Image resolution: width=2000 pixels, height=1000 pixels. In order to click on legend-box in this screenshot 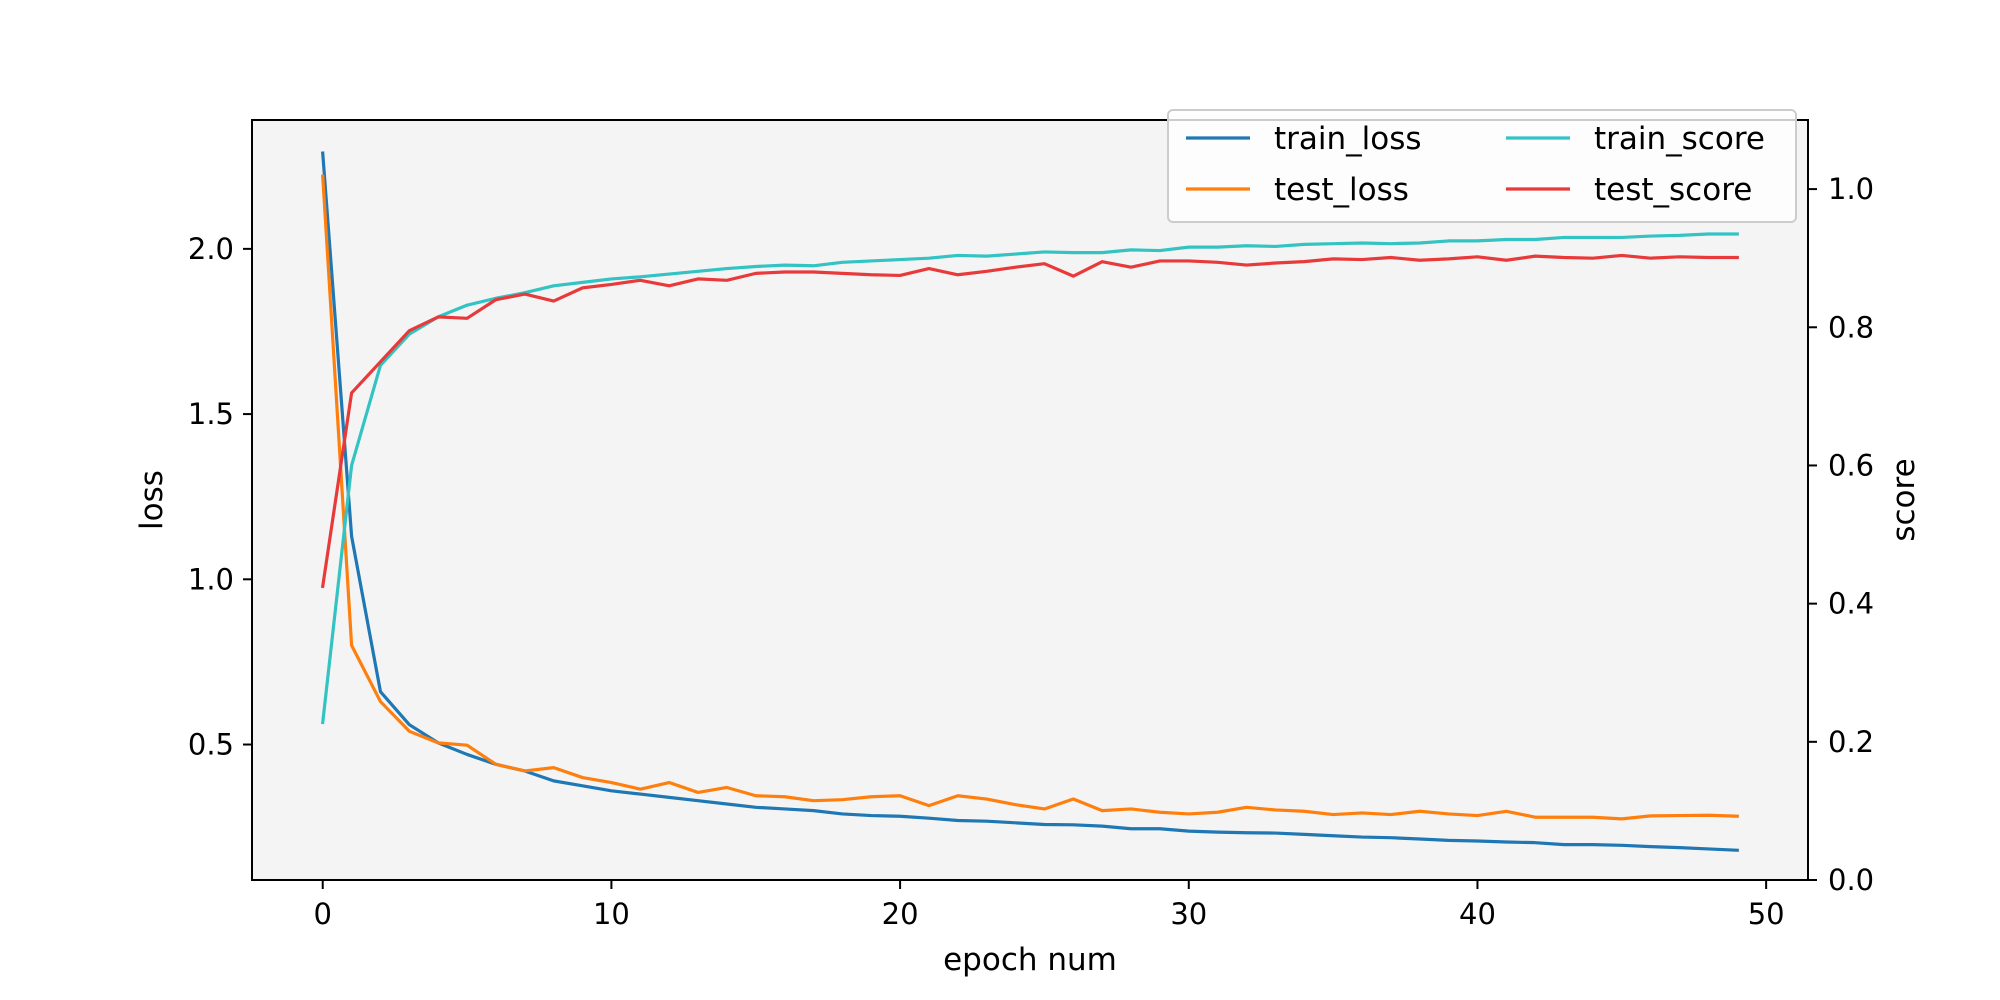, I will do `click(1482, 166)`.